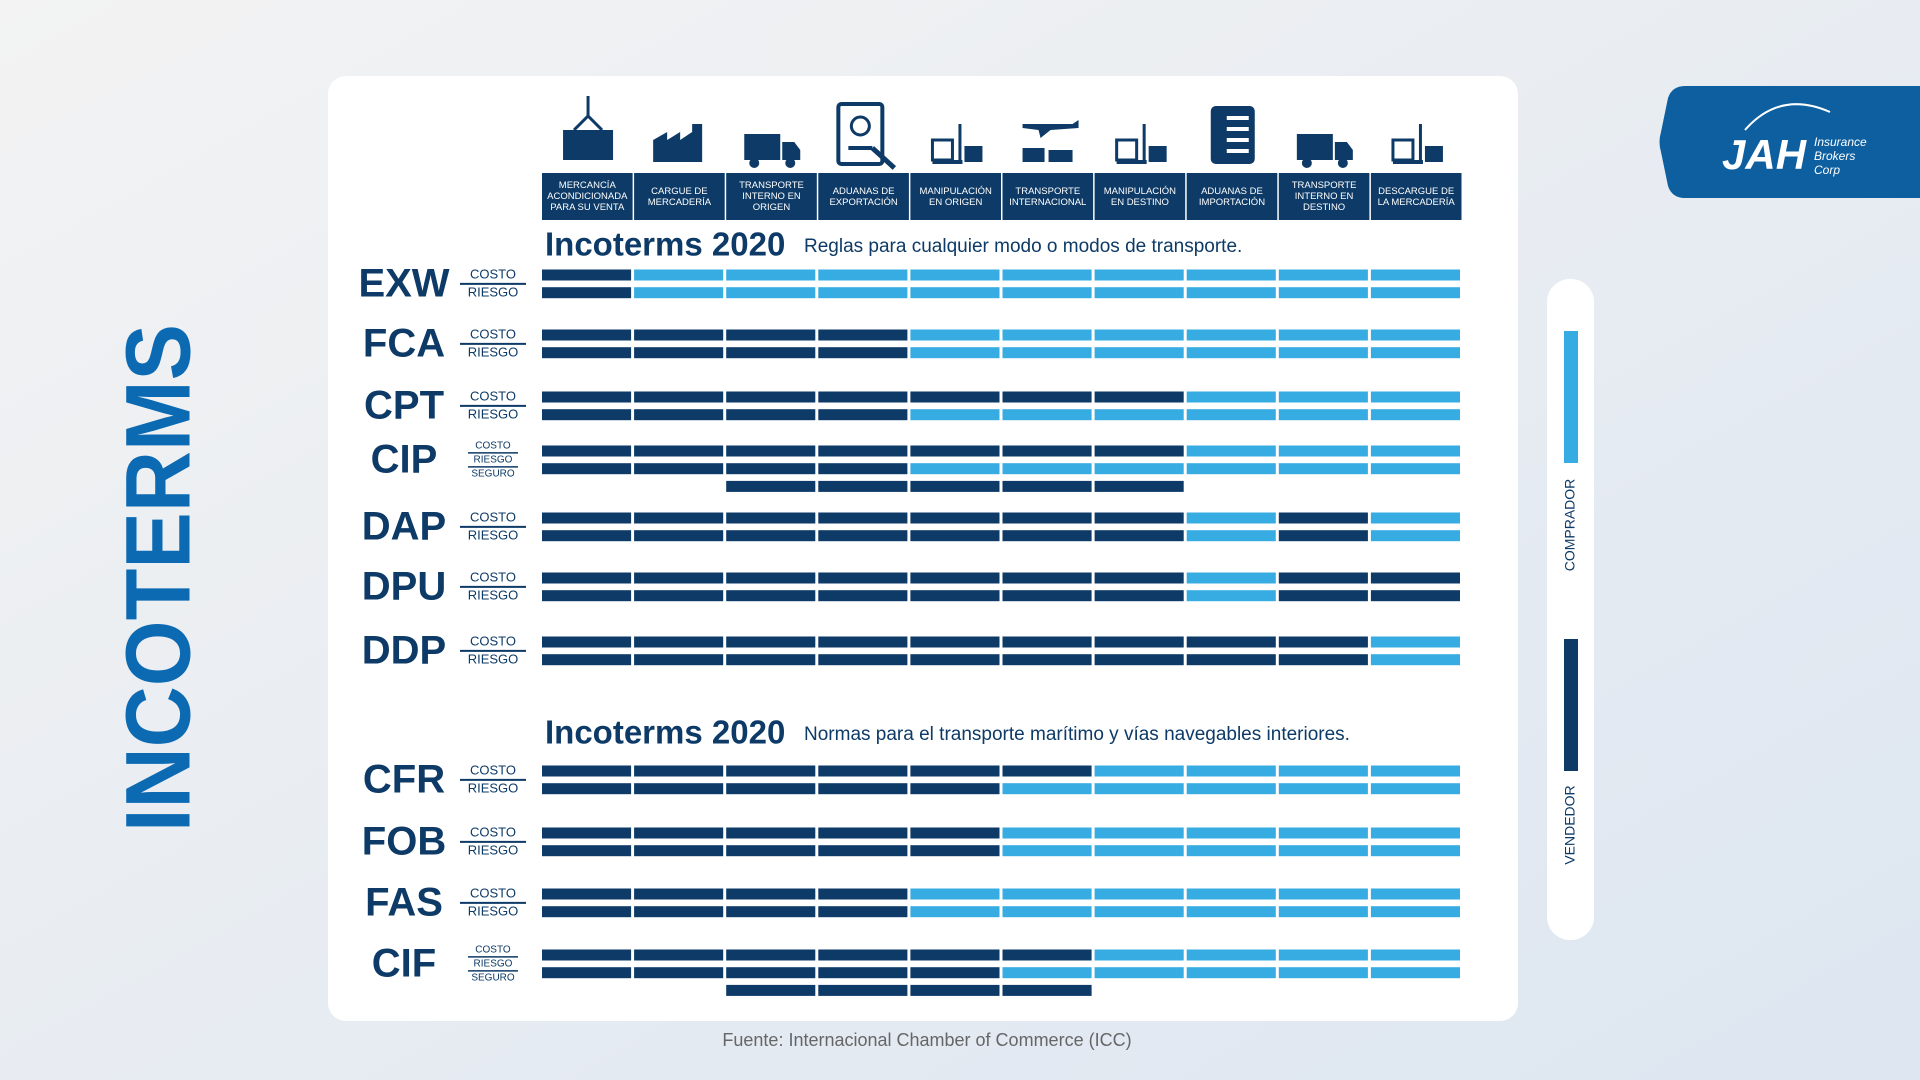 This screenshot has width=1920, height=1080. I want to click on column-header: MANIPULACIÓN EN ORIGEN, so click(955, 196).